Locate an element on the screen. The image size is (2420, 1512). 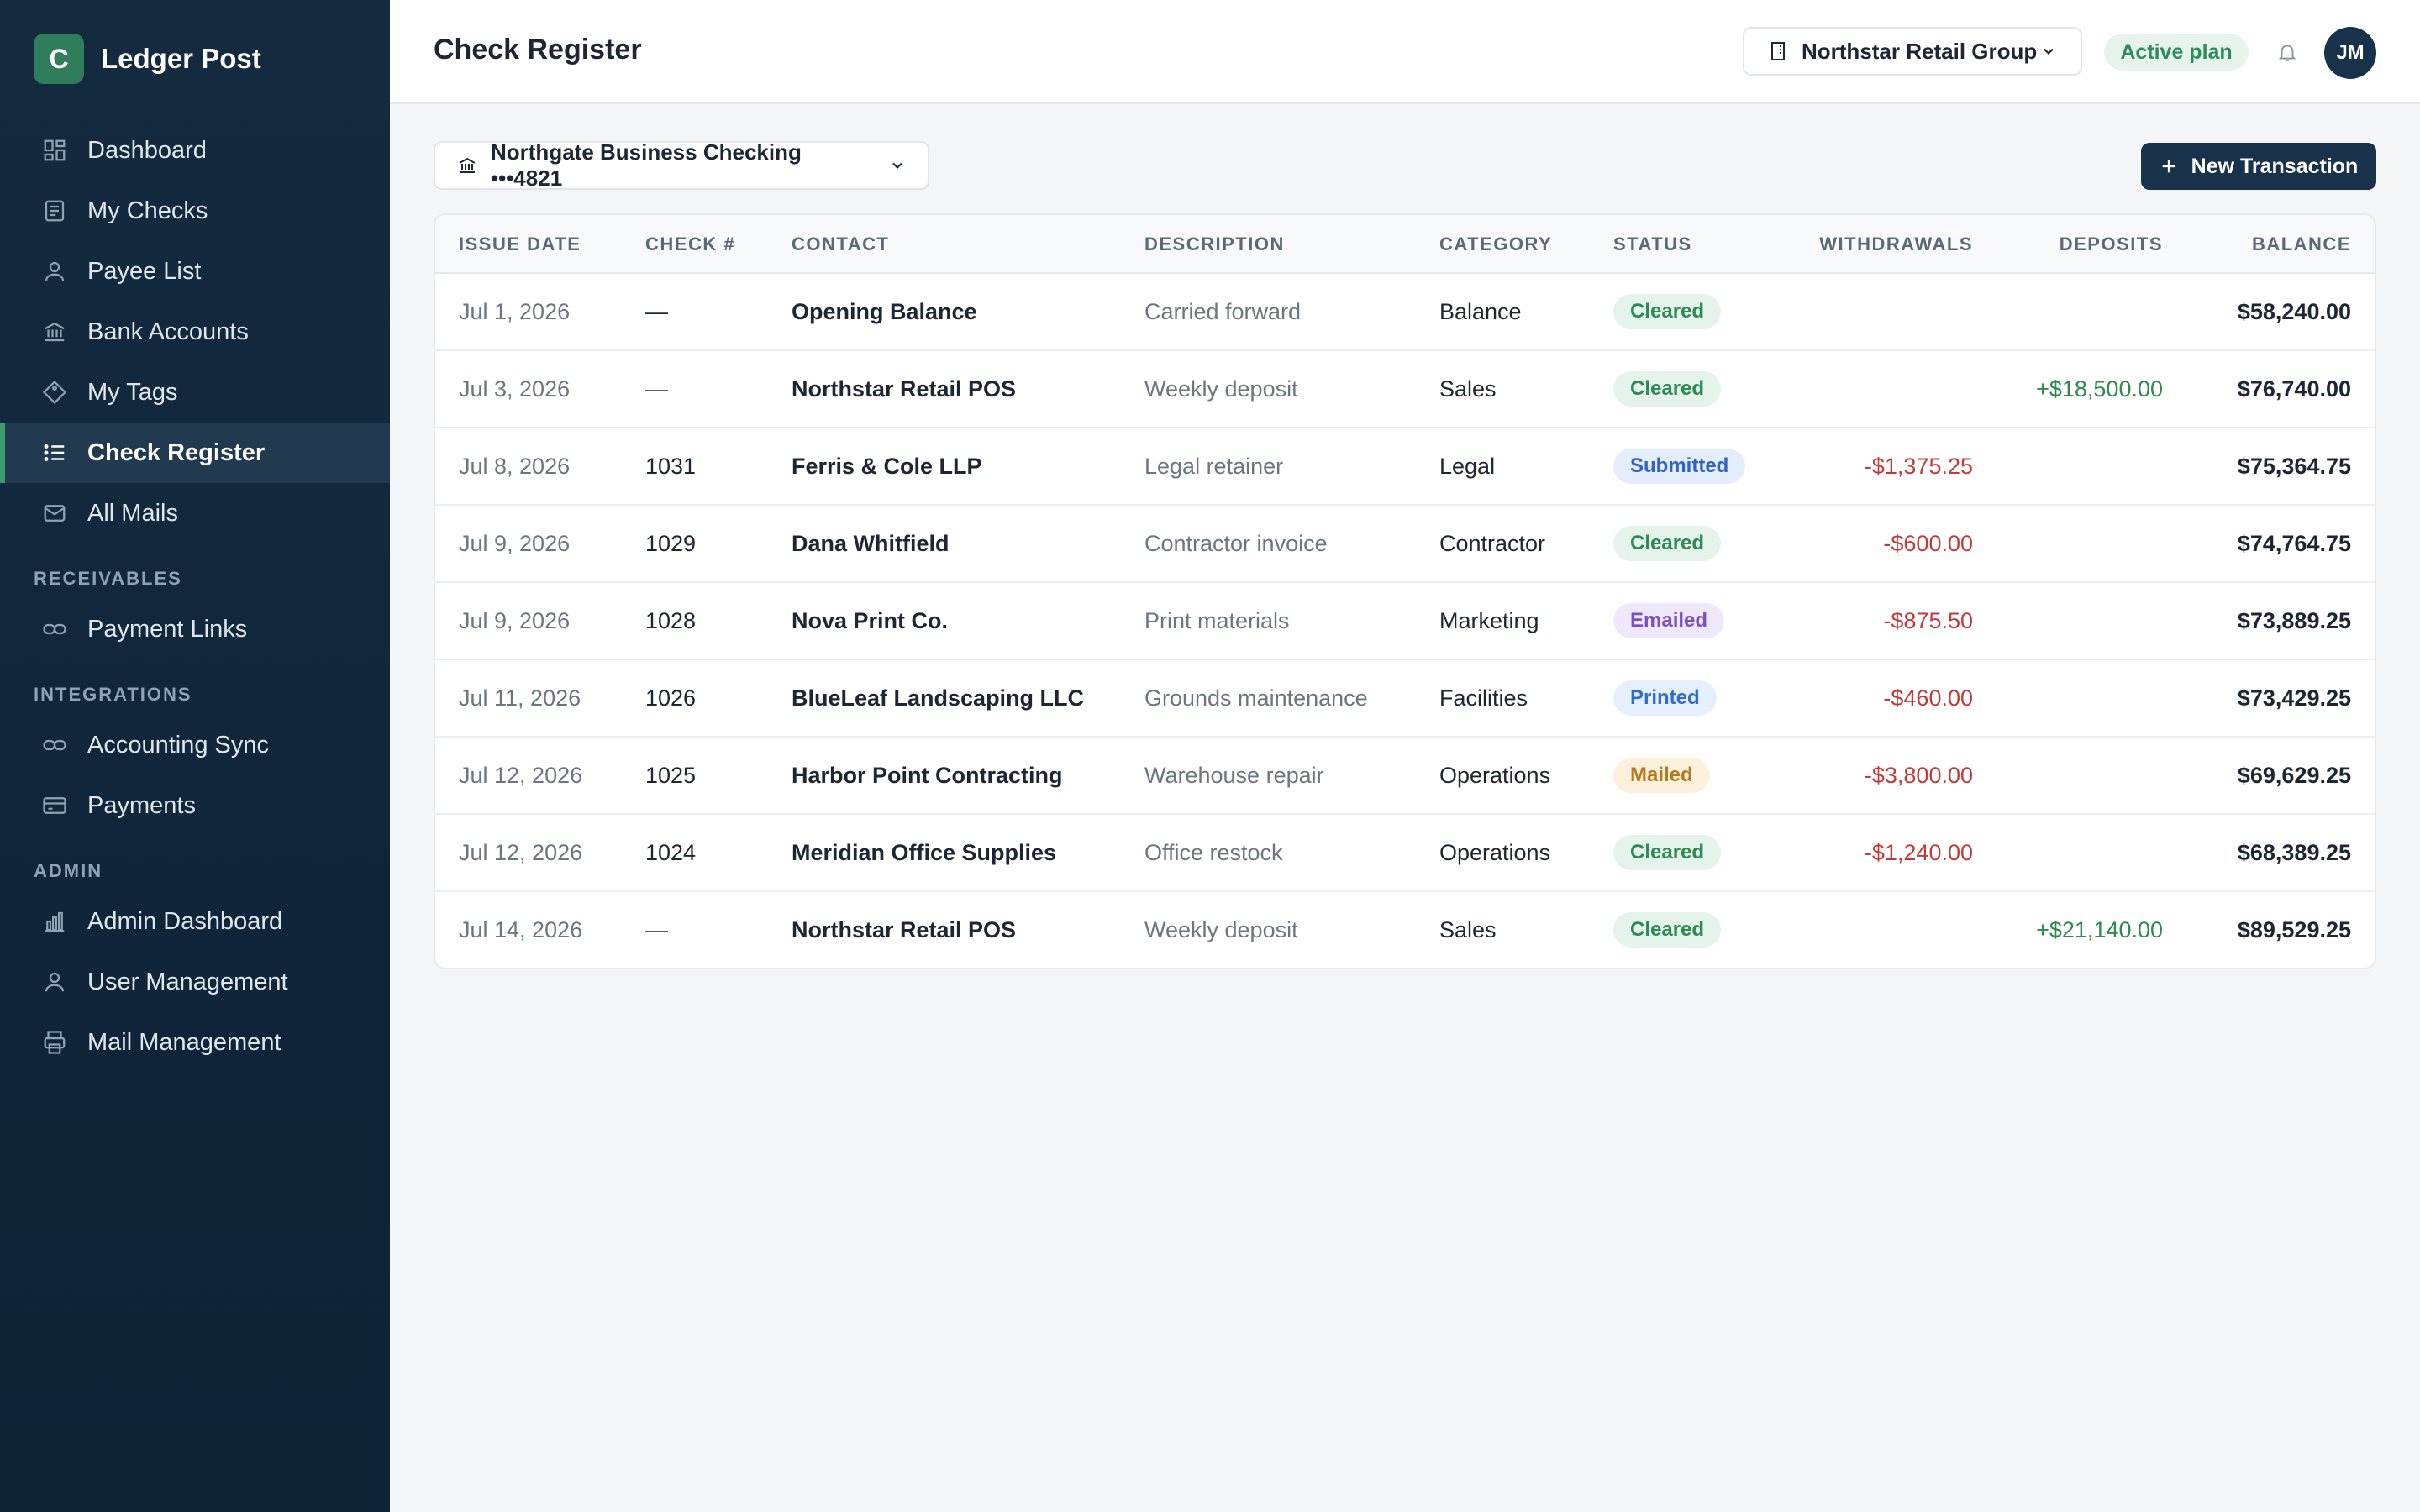
withdrawal-cell: -$600.00 is located at coordinates (1928, 543).